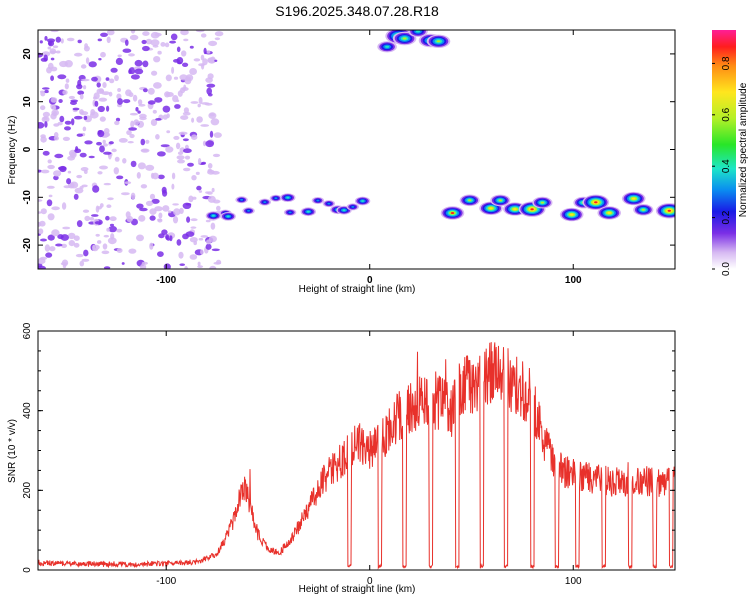 Image resolution: width=750 pixels, height=600 pixels. I want to click on x-tick-label: 100, so click(573, 280).